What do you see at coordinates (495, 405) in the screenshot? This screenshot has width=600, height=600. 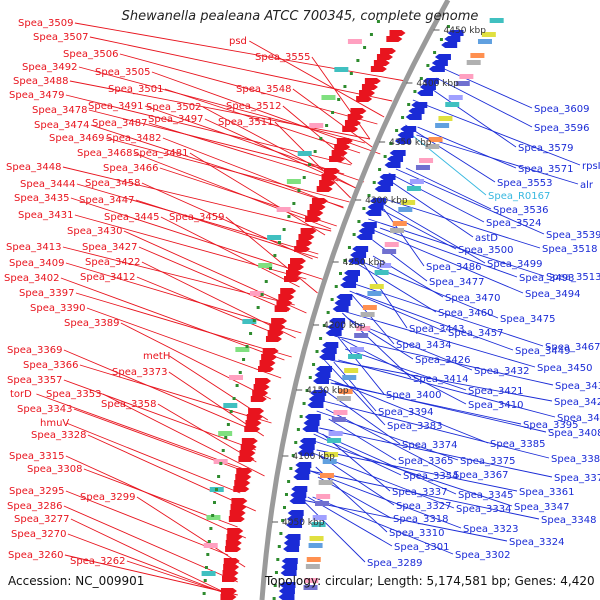 I see `right-gene-label: Spea_3410` at bounding box center [495, 405].